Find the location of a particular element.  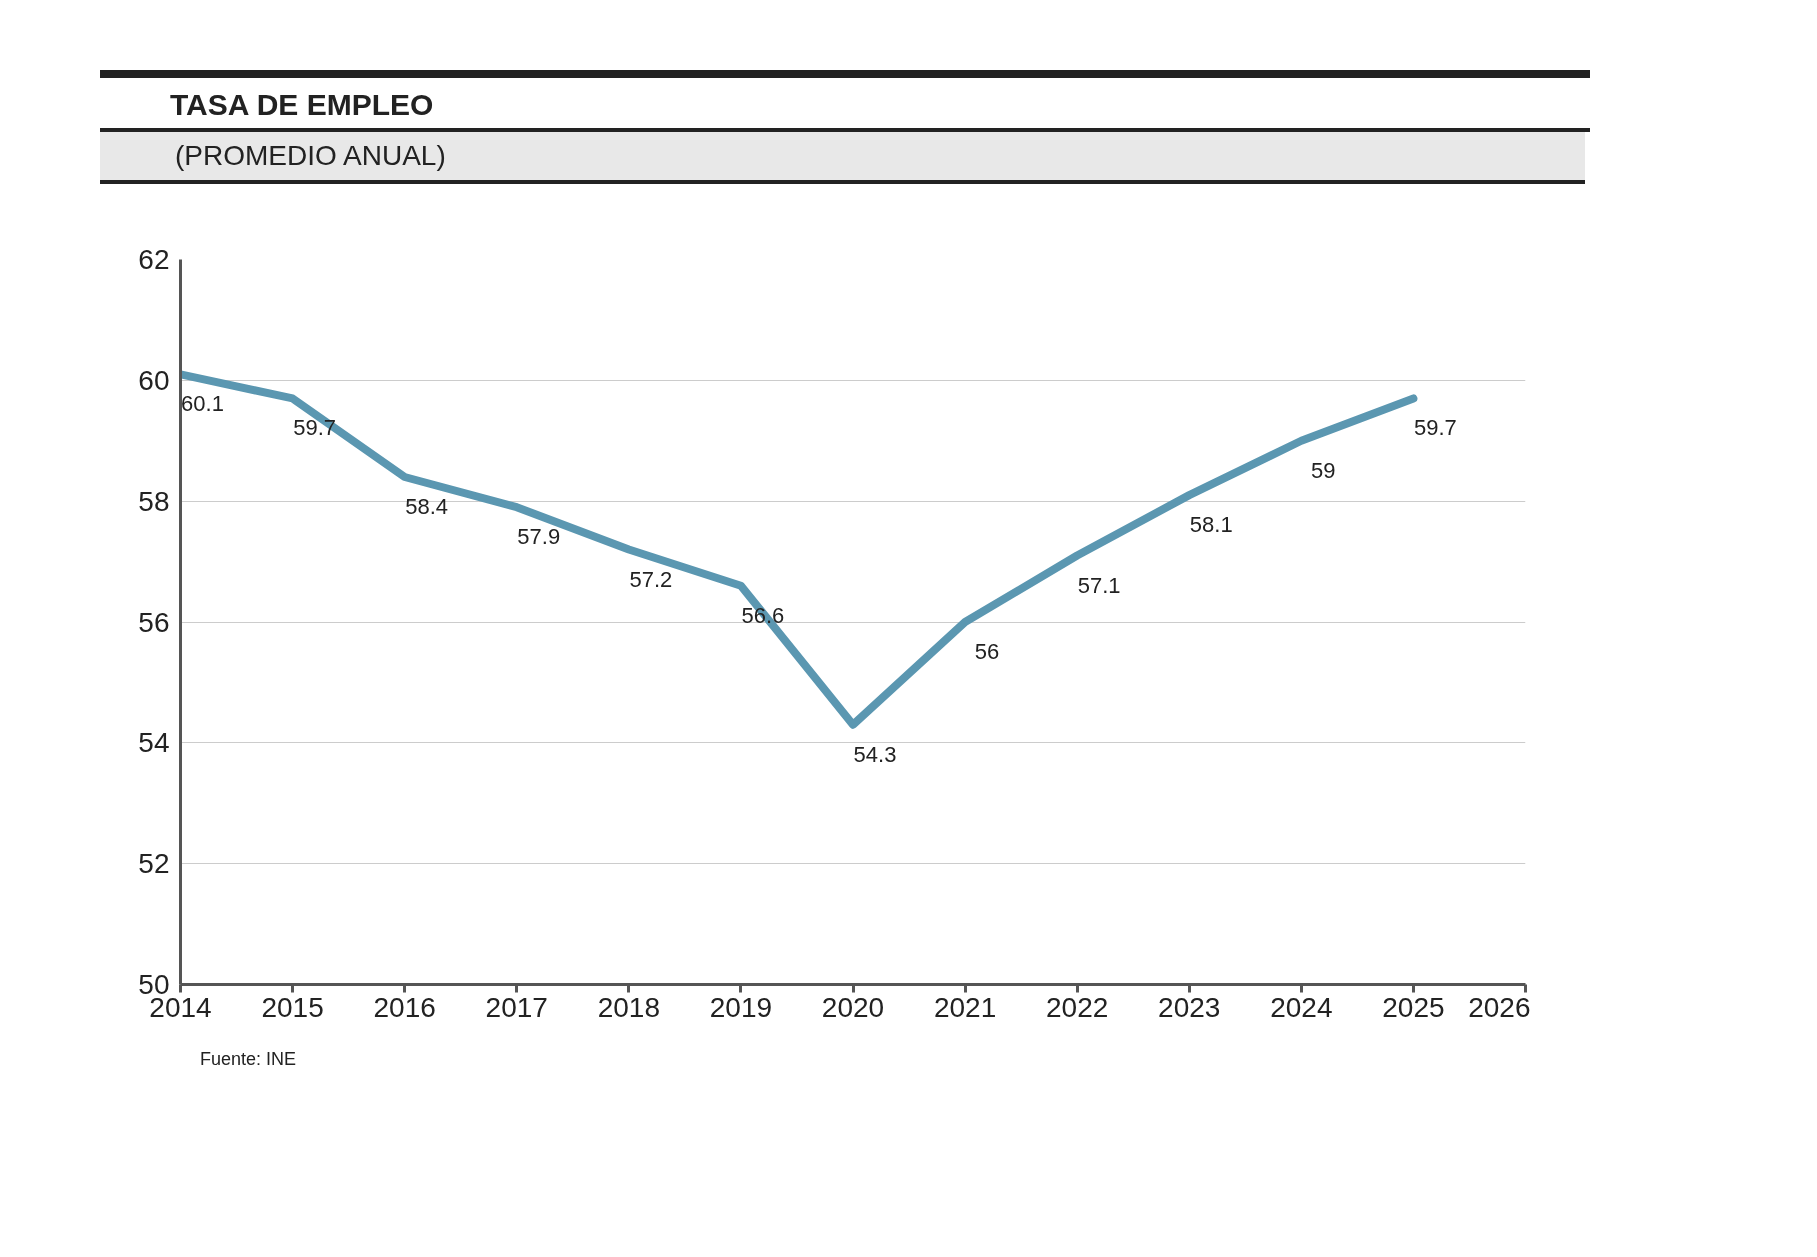

y-tick-label: 56 is located at coordinates (154, 622).